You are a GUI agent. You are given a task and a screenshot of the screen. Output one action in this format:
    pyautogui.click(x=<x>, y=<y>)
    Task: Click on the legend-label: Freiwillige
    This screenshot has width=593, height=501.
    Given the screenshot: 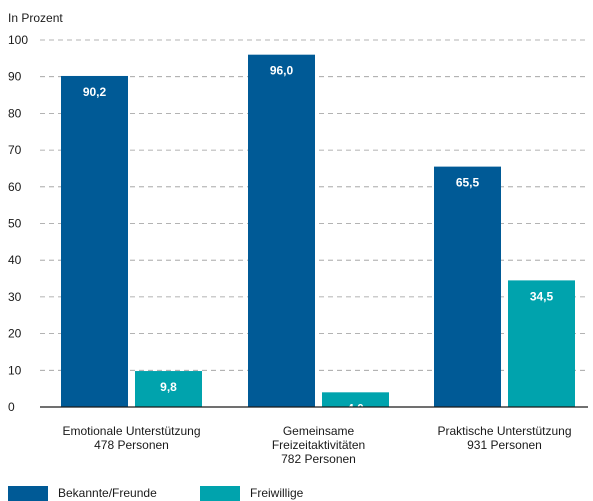 What is the action you would take?
    pyautogui.click(x=277, y=493)
    